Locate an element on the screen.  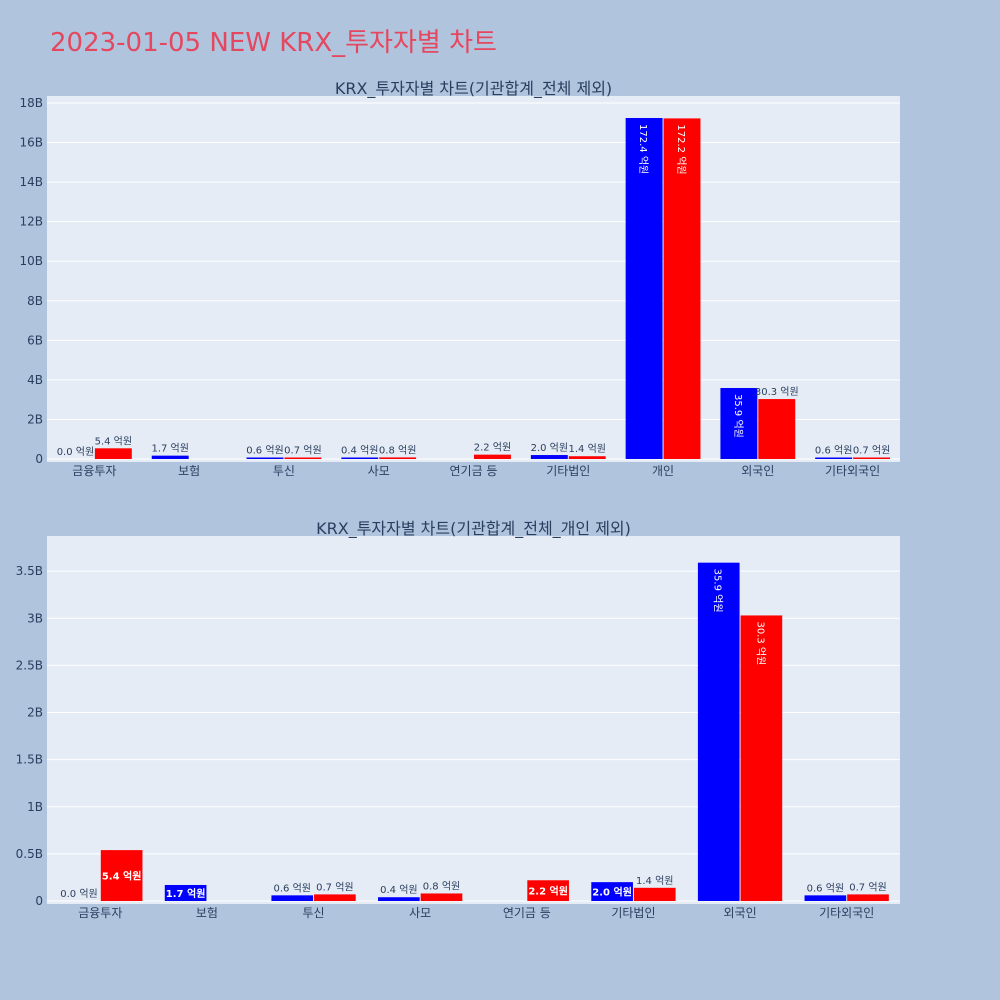
x-tick-label: 개인 is located at coordinates (663, 471).